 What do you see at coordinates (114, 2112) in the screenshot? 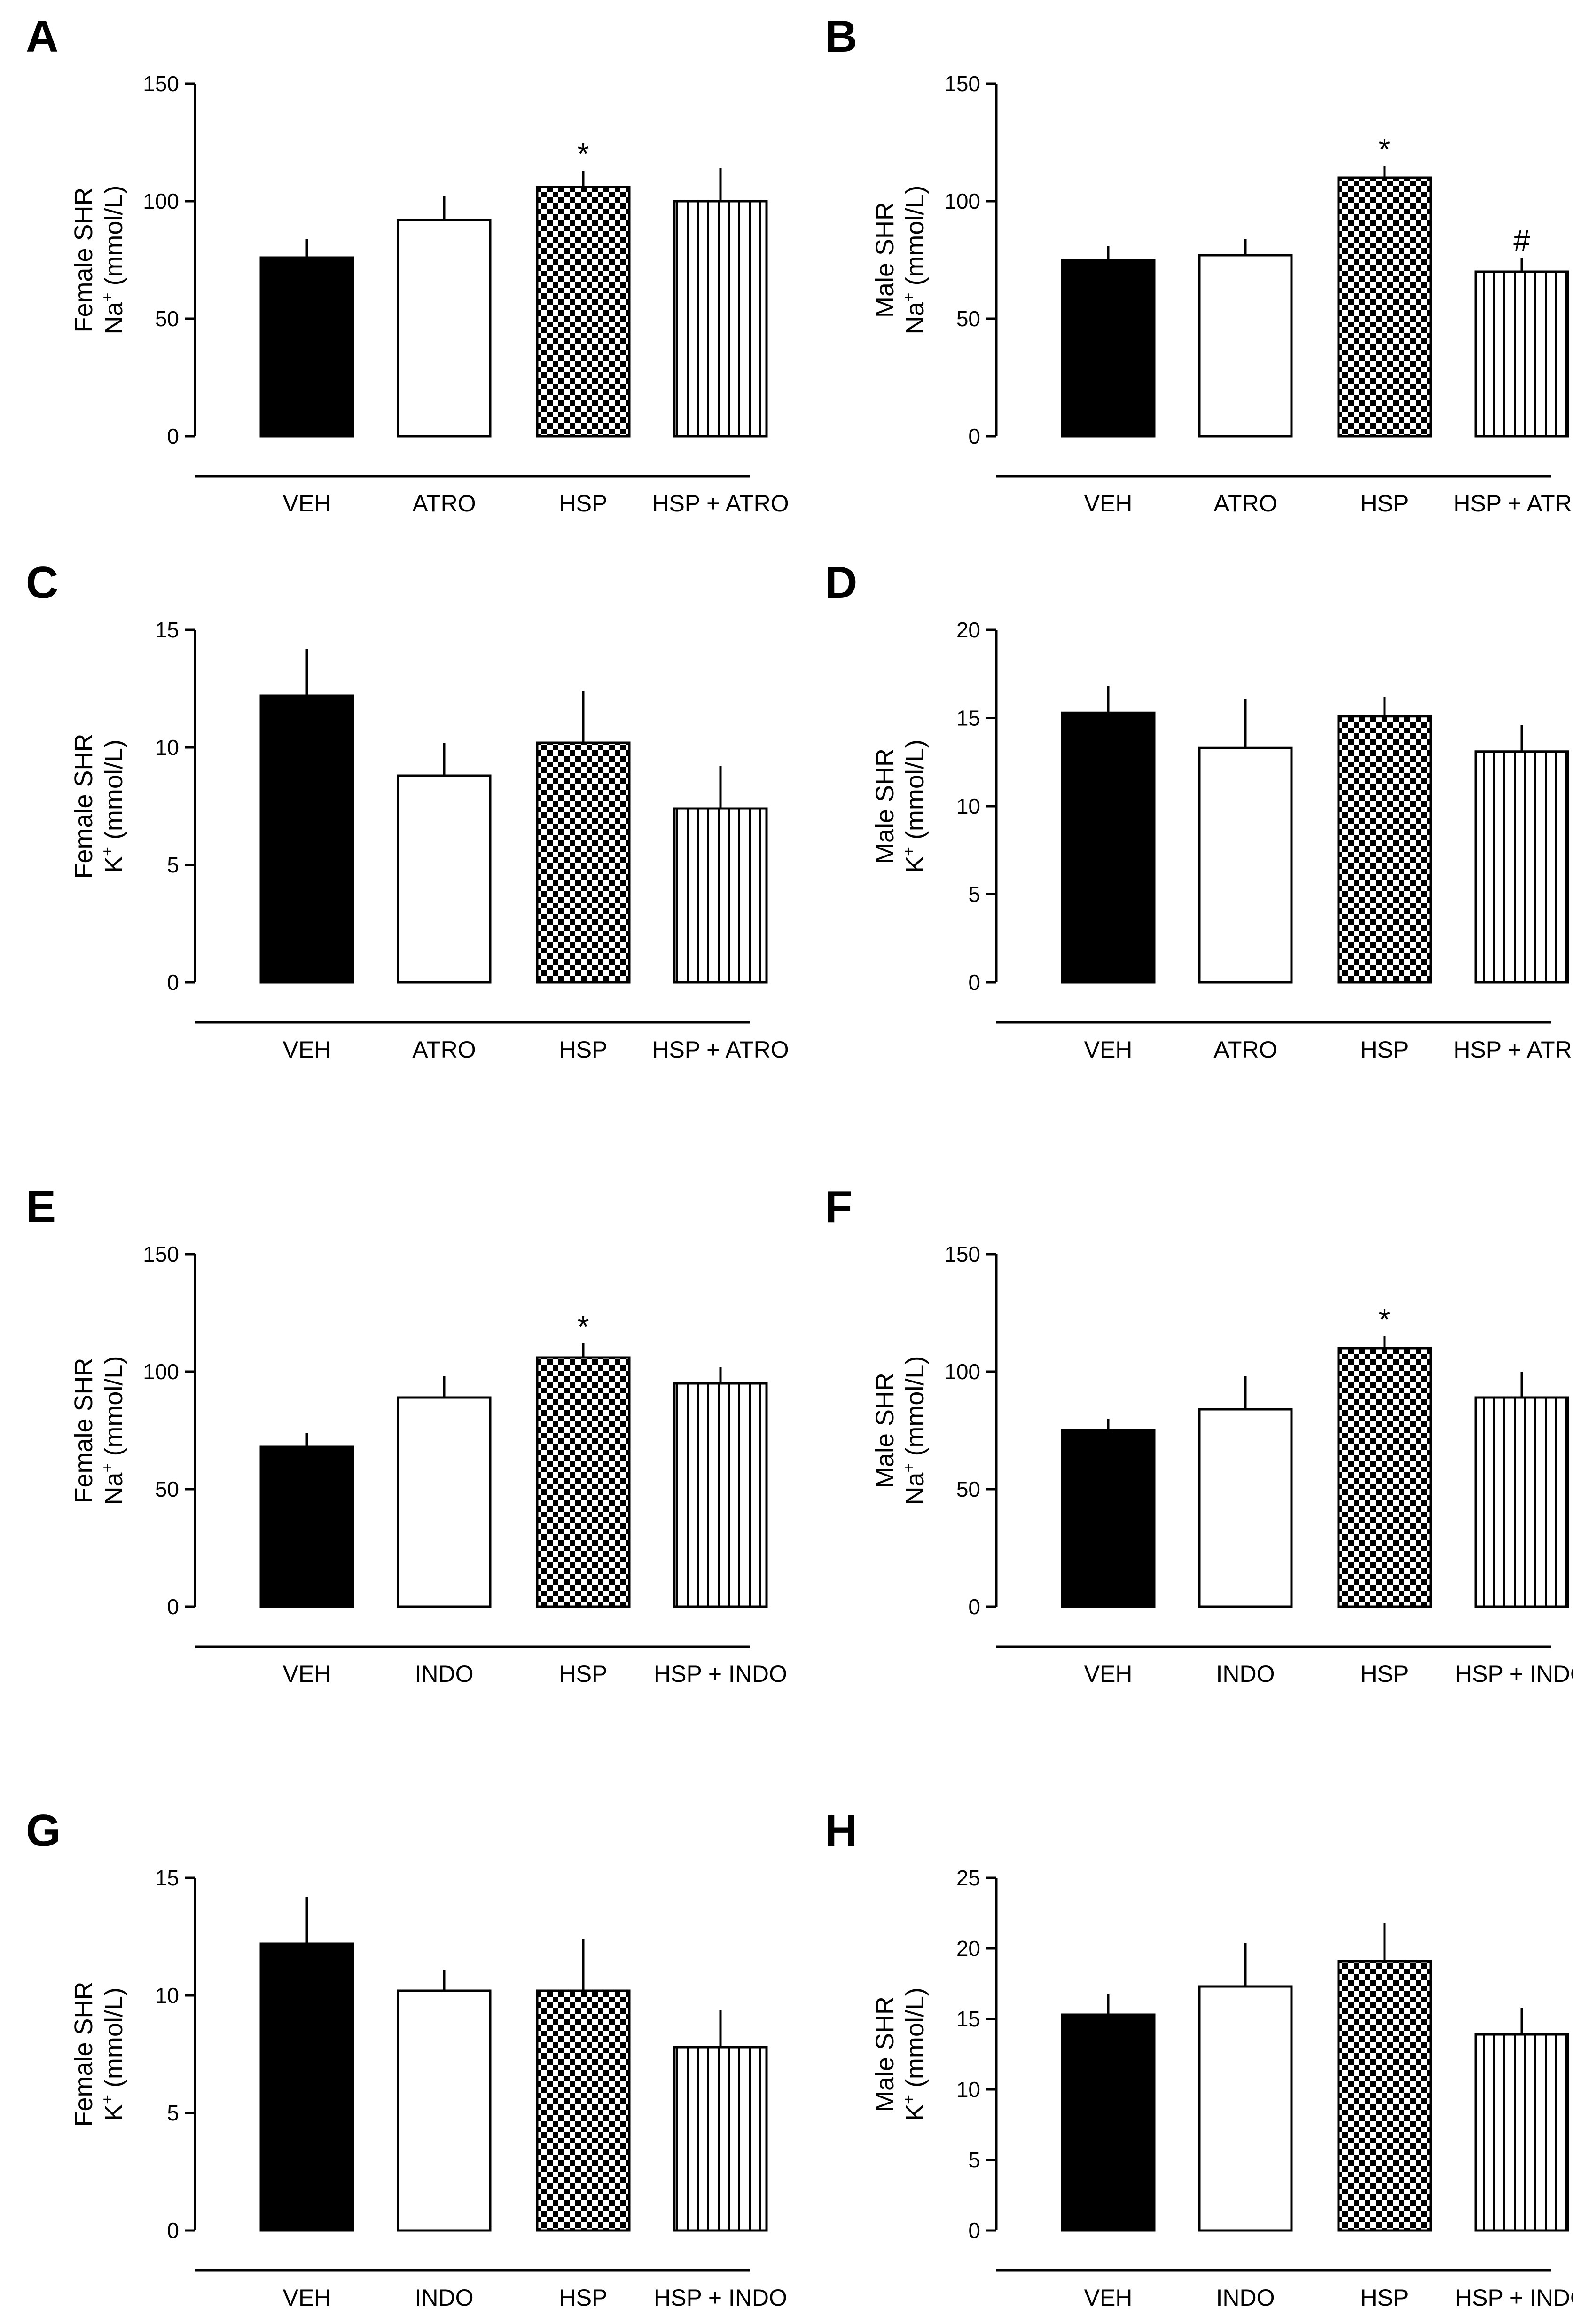
I see `y-axis-label-ion: K` at bounding box center [114, 2112].